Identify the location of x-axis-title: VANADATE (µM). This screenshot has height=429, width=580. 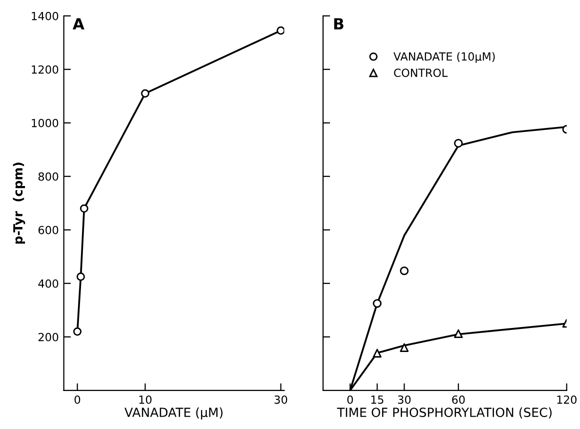
(173, 413).